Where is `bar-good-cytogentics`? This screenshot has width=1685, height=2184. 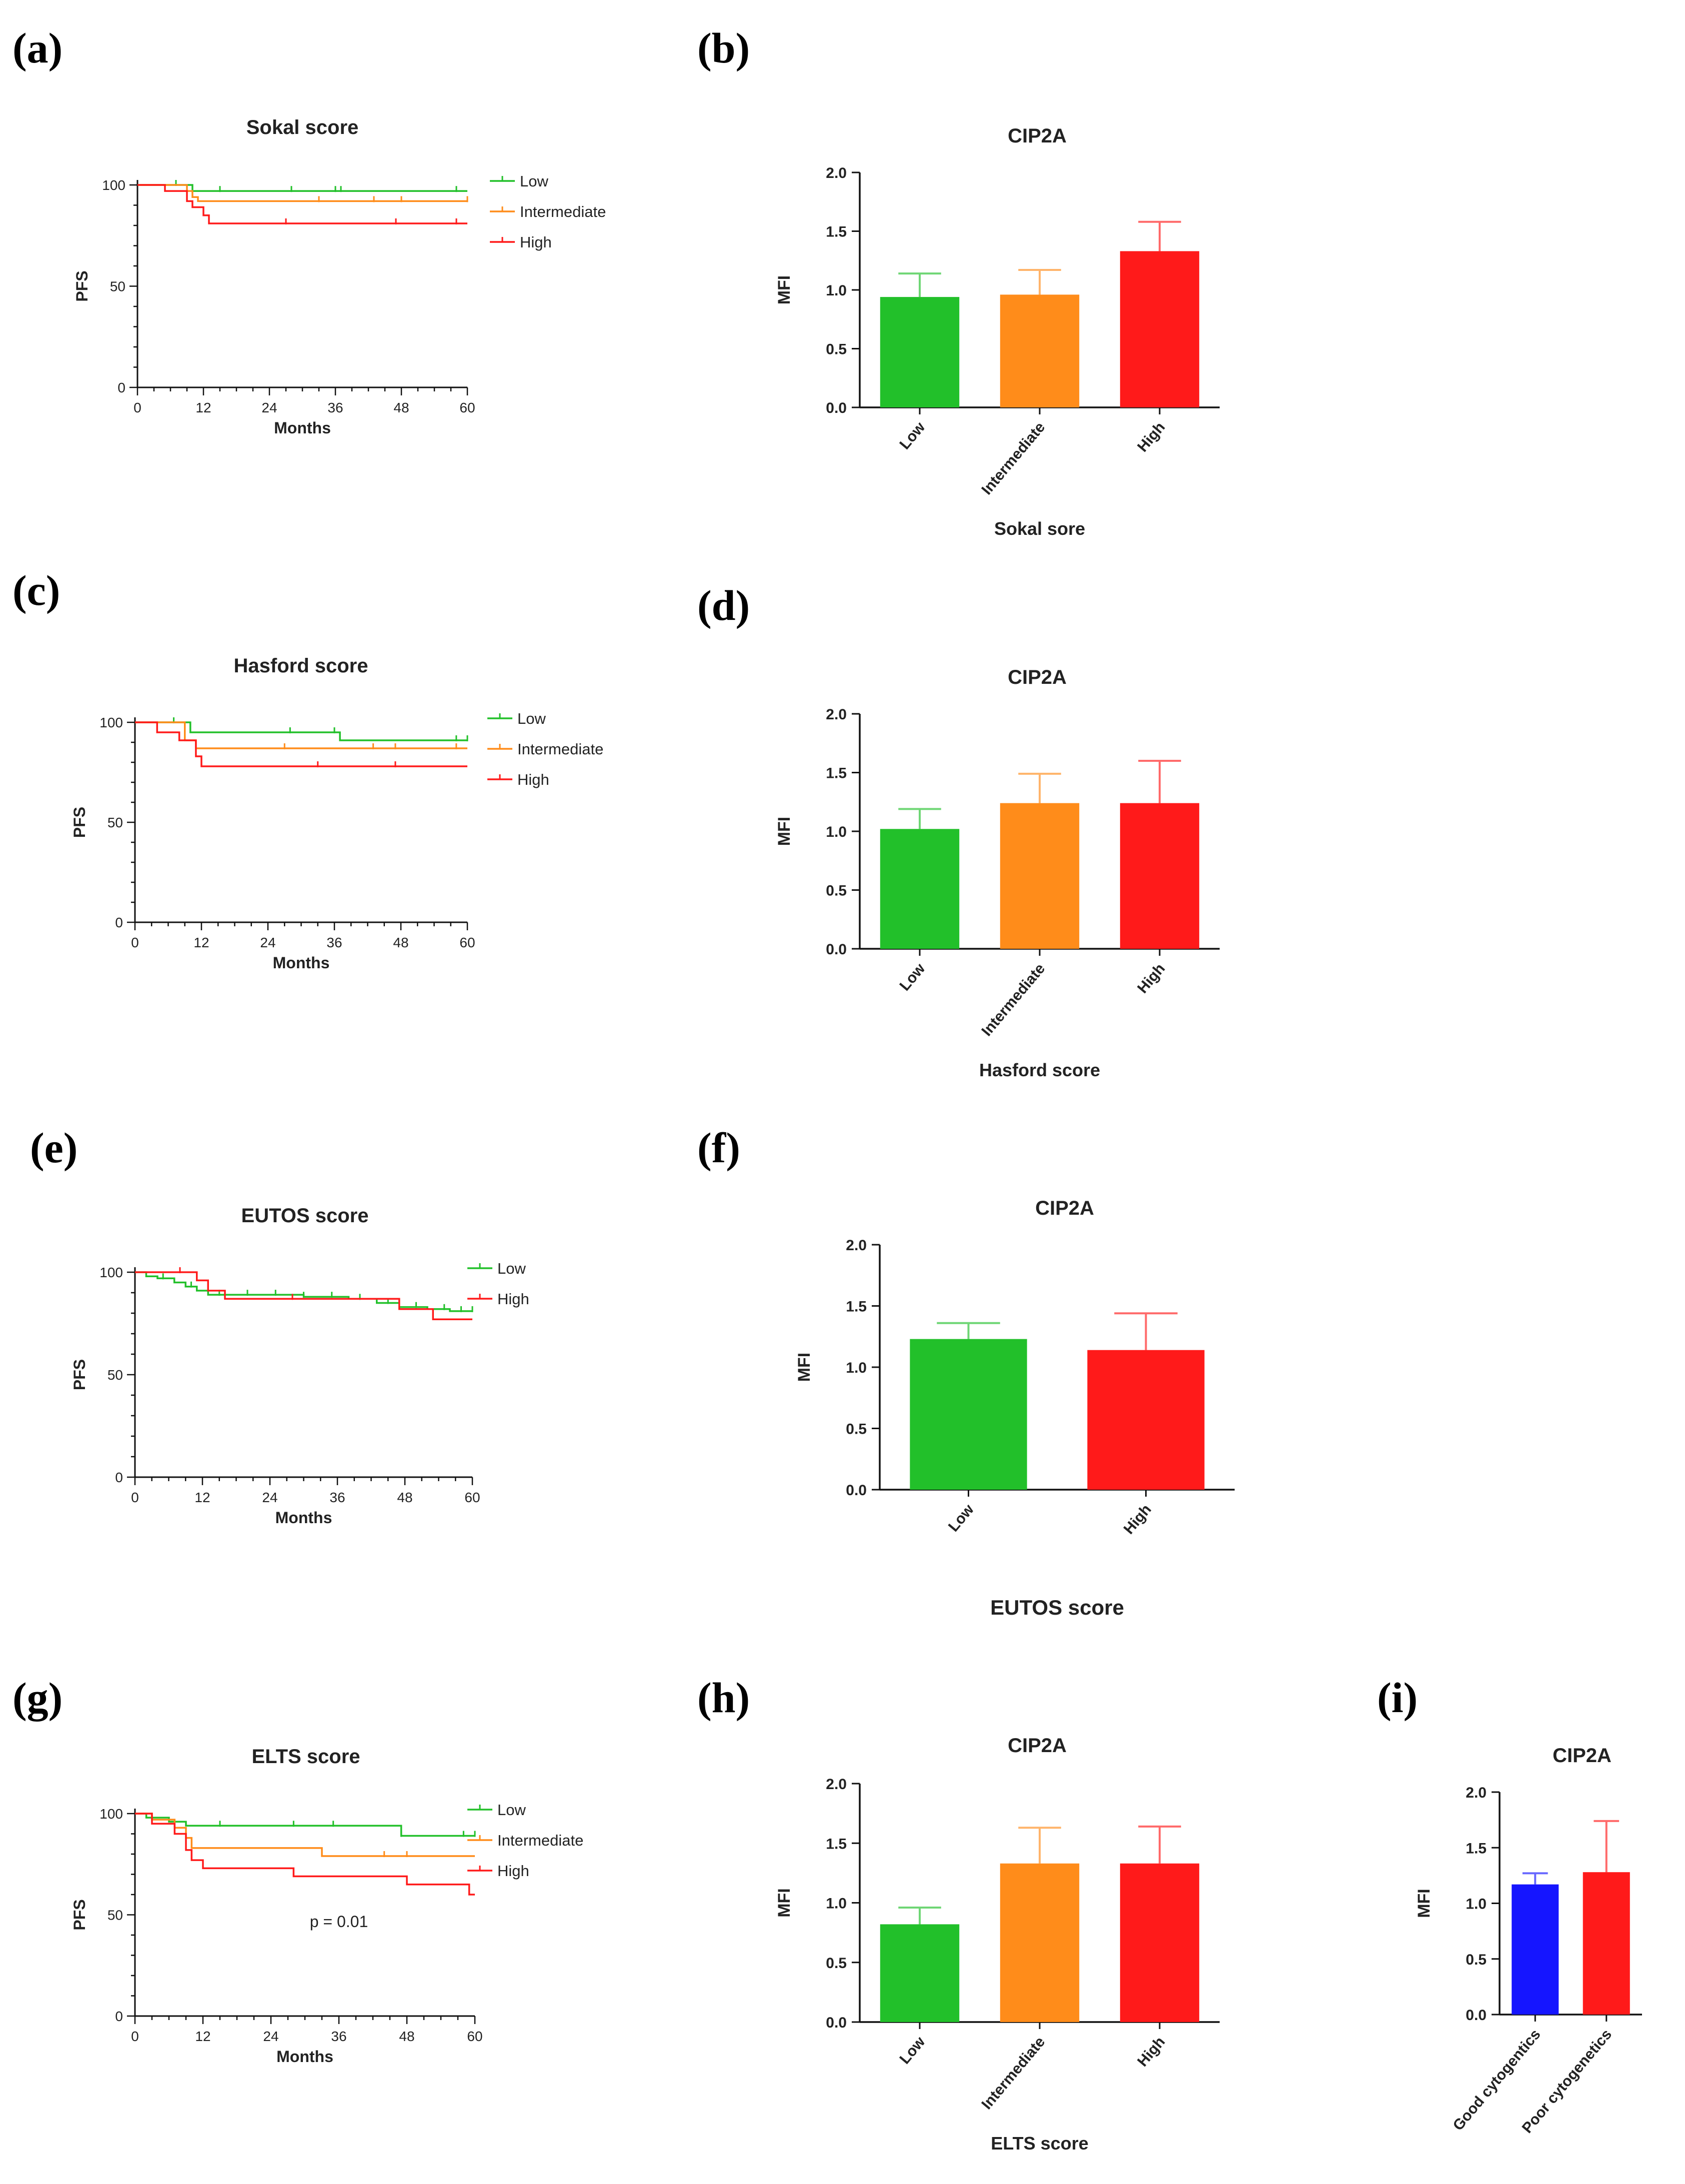 bar-good-cytogentics is located at coordinates (1535, 1949).